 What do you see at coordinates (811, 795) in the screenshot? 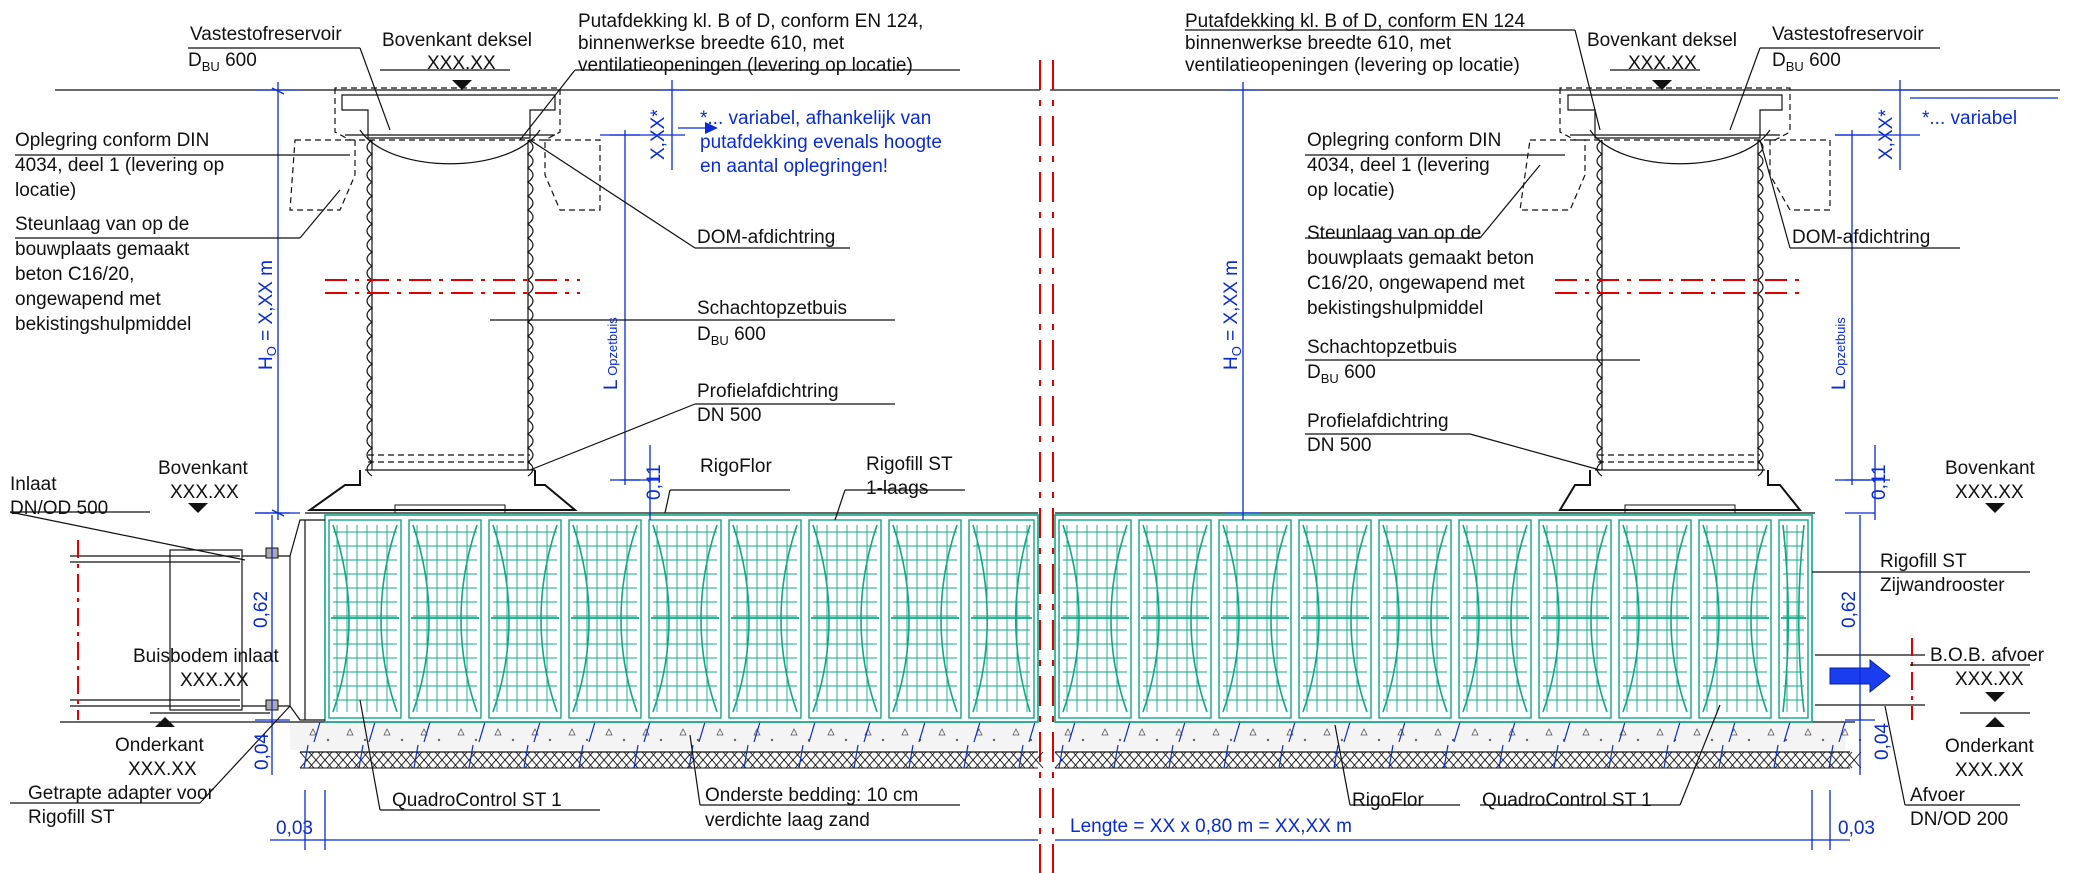
I see `label-bedding-1: Onderste bedding: 10 cm` at bounding box center [811, 795].